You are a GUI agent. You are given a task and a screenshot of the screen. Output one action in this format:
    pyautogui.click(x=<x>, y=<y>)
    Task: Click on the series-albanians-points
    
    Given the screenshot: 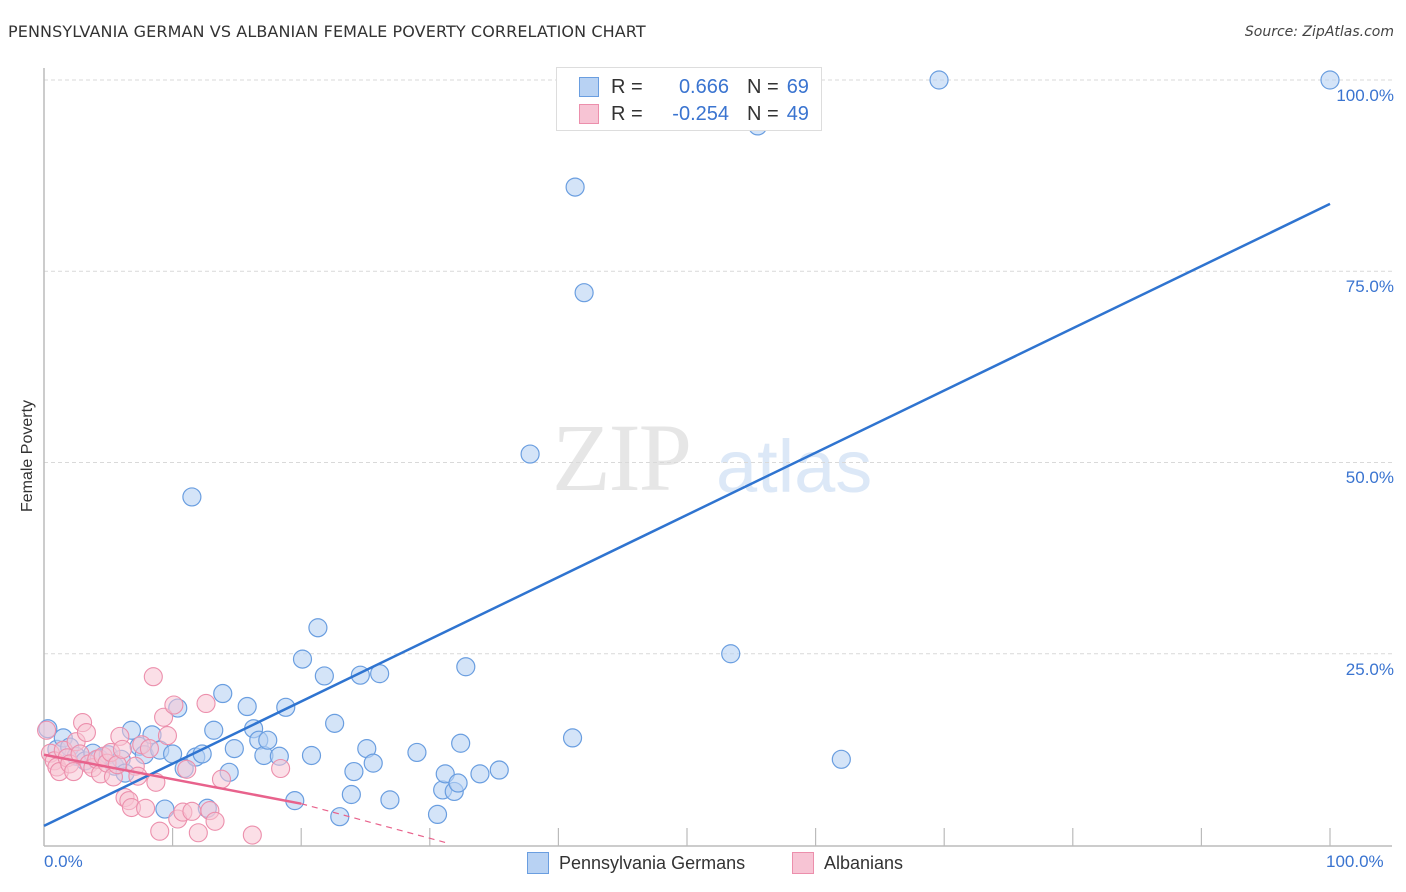 What is the action you would take?
    pyautogui.click(x=164, y=756)
    